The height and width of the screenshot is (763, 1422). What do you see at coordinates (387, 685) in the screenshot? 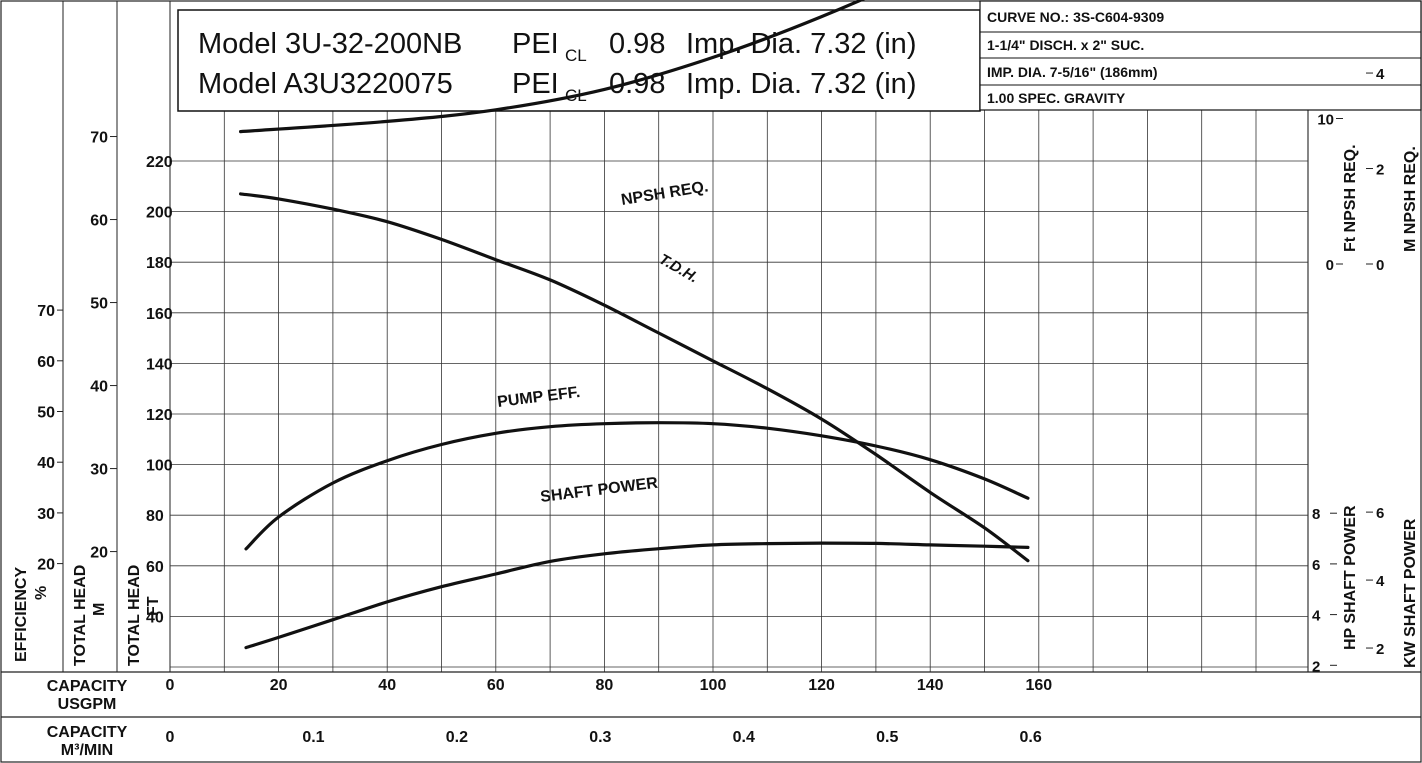
I see `capacity-usgpm-tick-label: 40` at bounding box center [387, 685].